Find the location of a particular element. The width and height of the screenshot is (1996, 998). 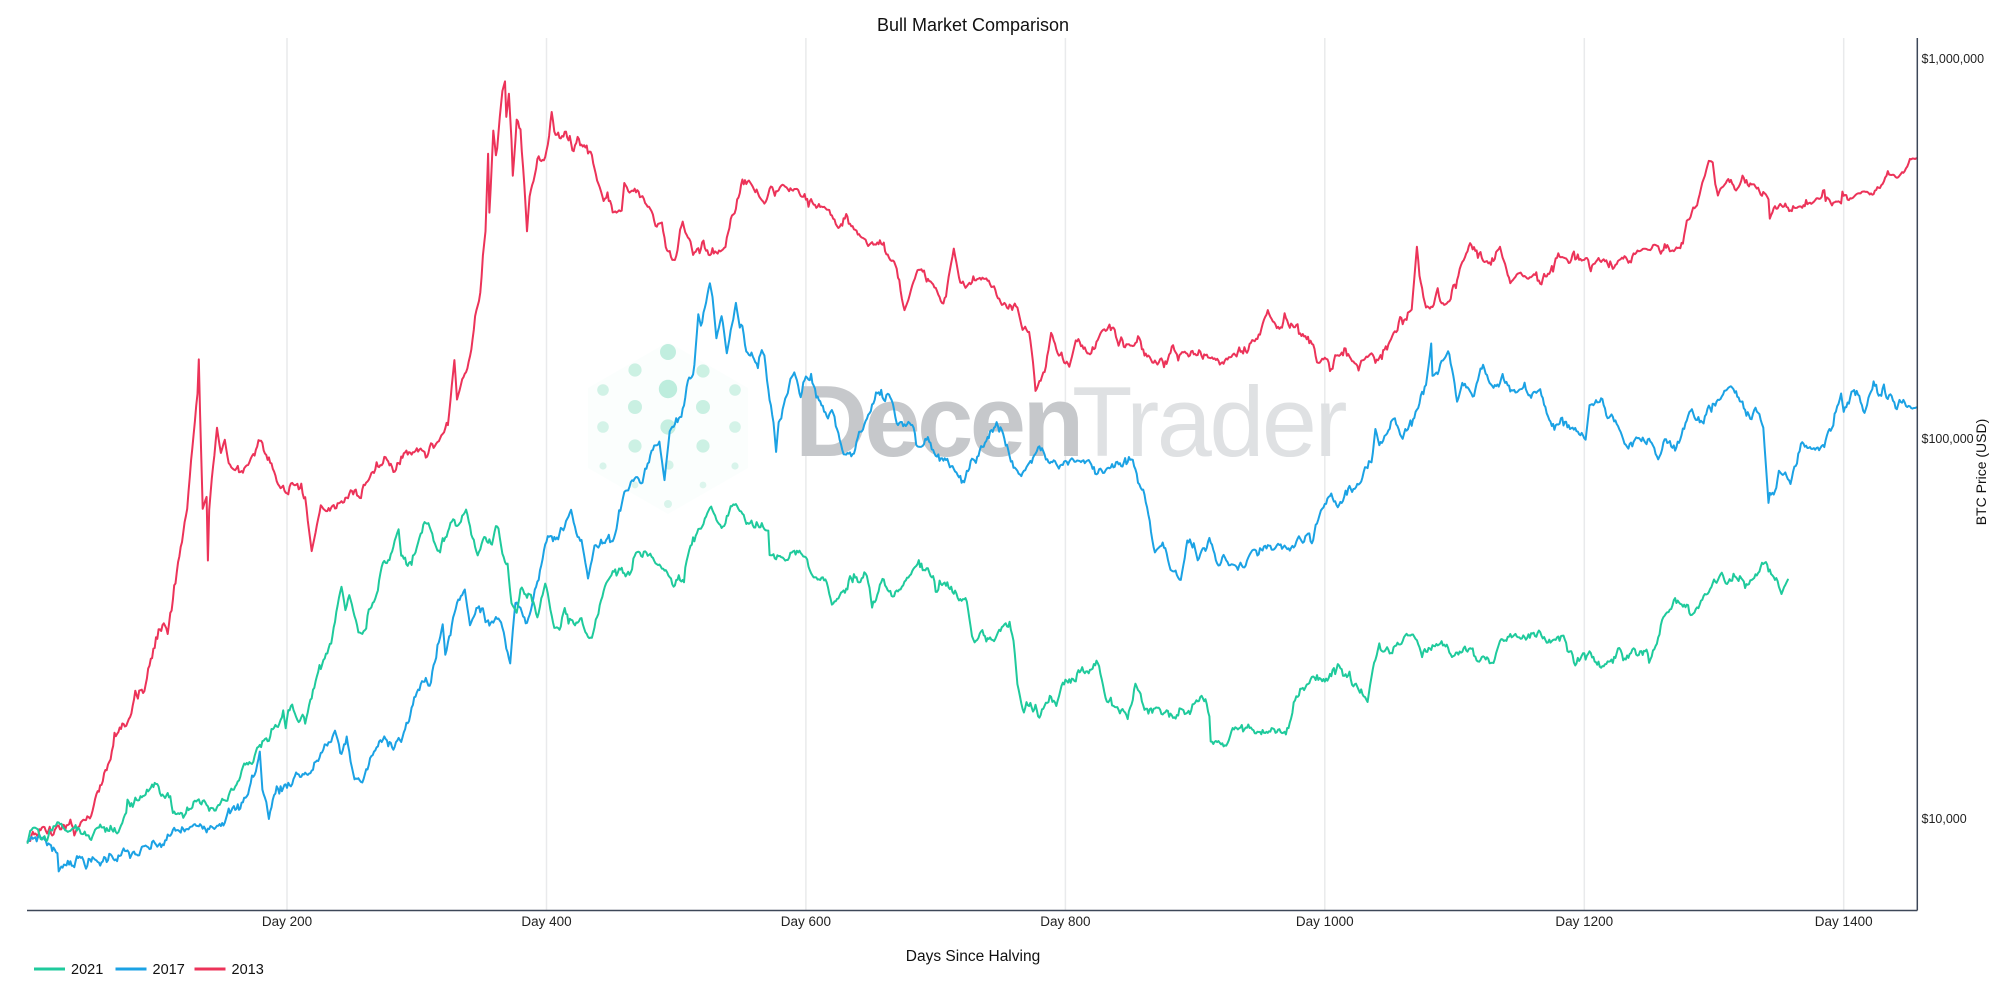

svg-text: BTC Price (USD) is located at coordinates (1981, 472).